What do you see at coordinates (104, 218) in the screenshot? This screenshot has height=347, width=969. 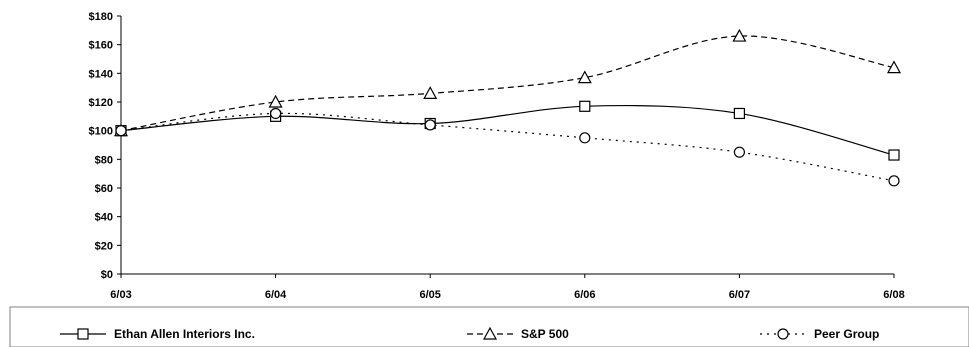 I see `y-tick-label: $40` at bounding box center [104, 218].